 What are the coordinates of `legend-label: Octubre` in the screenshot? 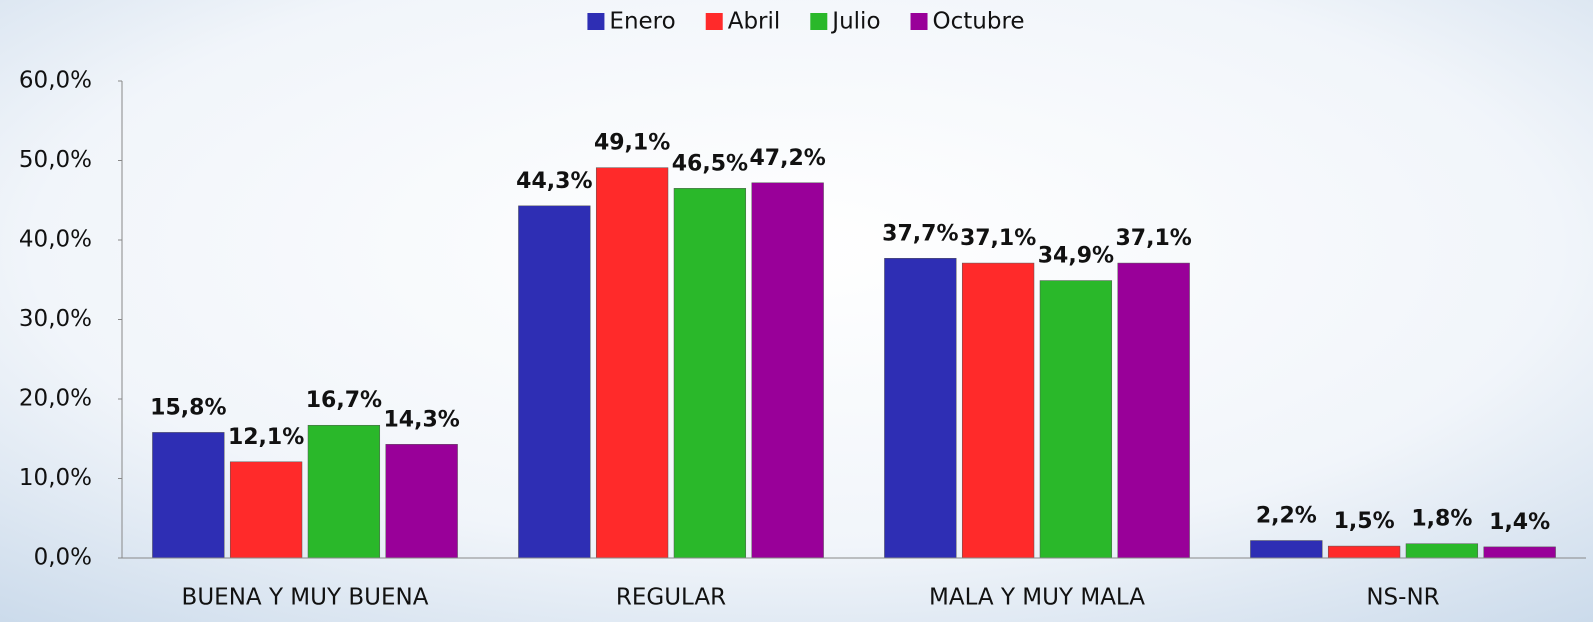 It's located at (979, 22).